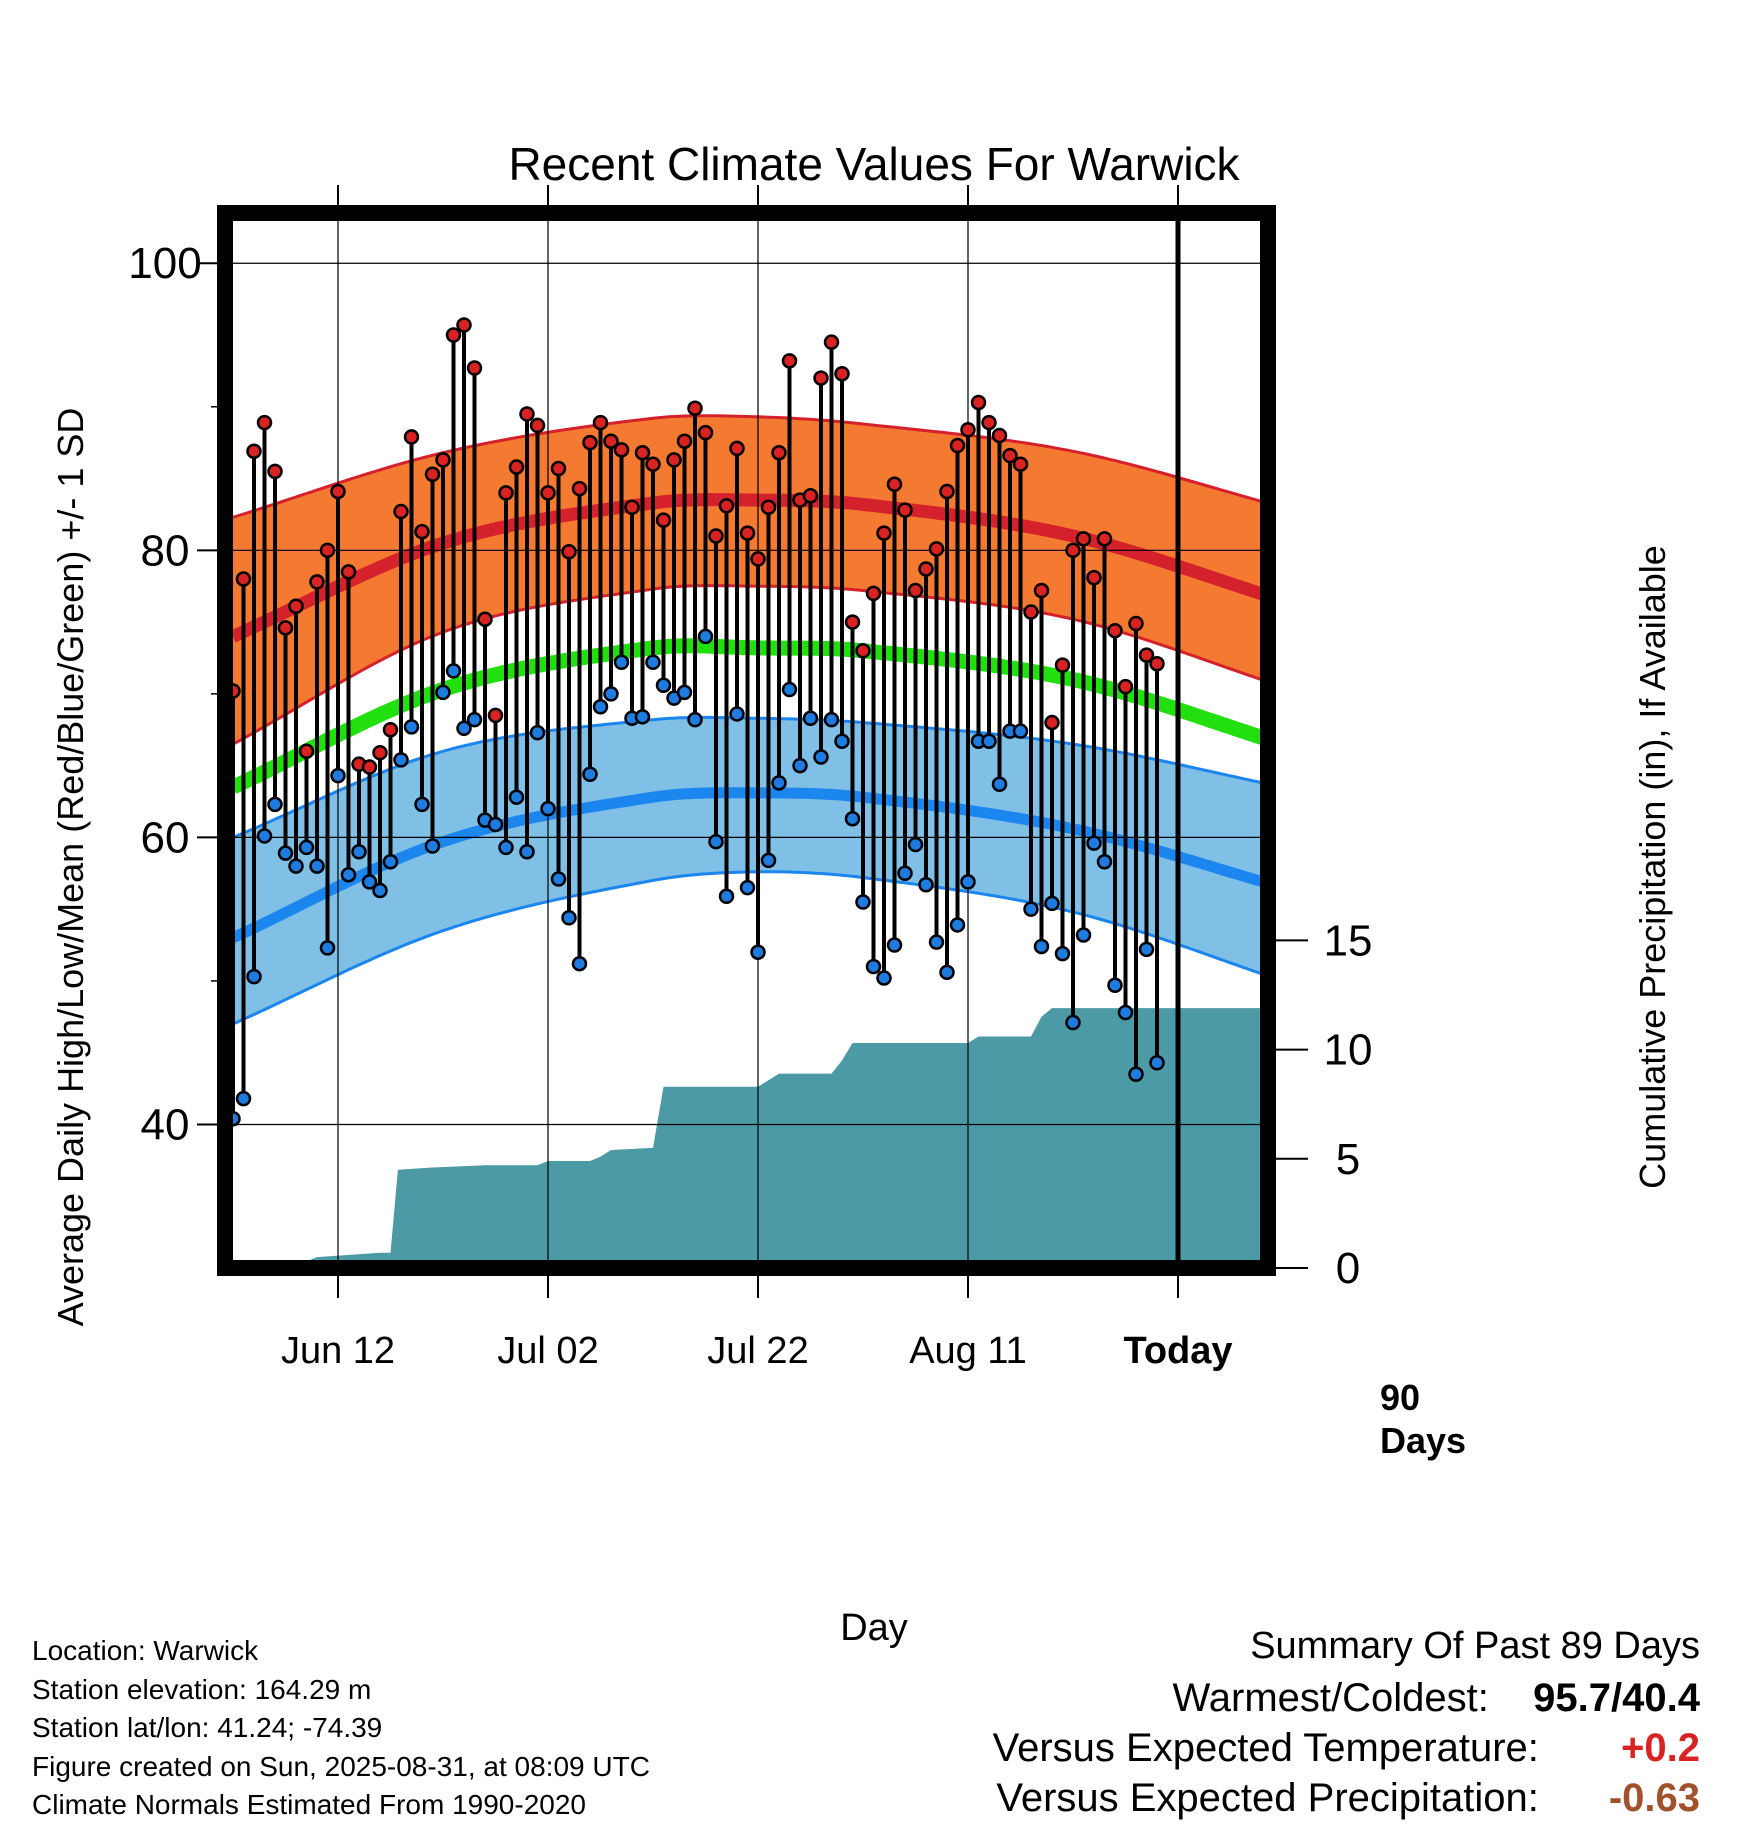 This screenshot has height=1828, width=1748. I want to click on x-tick-label: Jul 22, so click(757, 1351).